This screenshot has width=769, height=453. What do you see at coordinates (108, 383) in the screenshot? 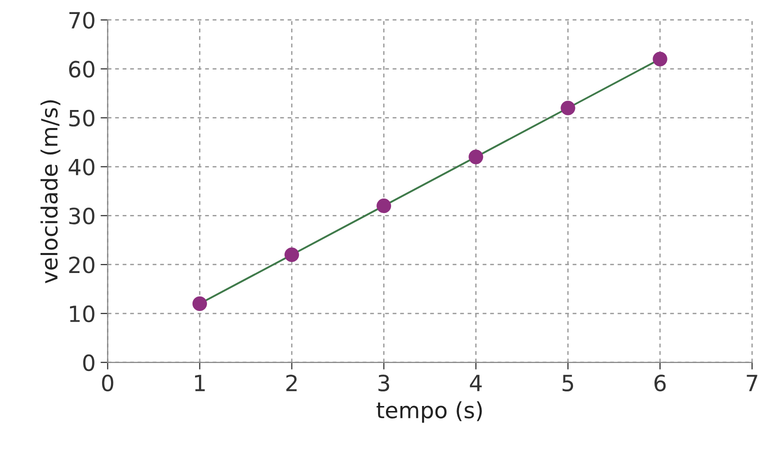
I see `x-tick-label: 0` at bounding box center [108, 383].